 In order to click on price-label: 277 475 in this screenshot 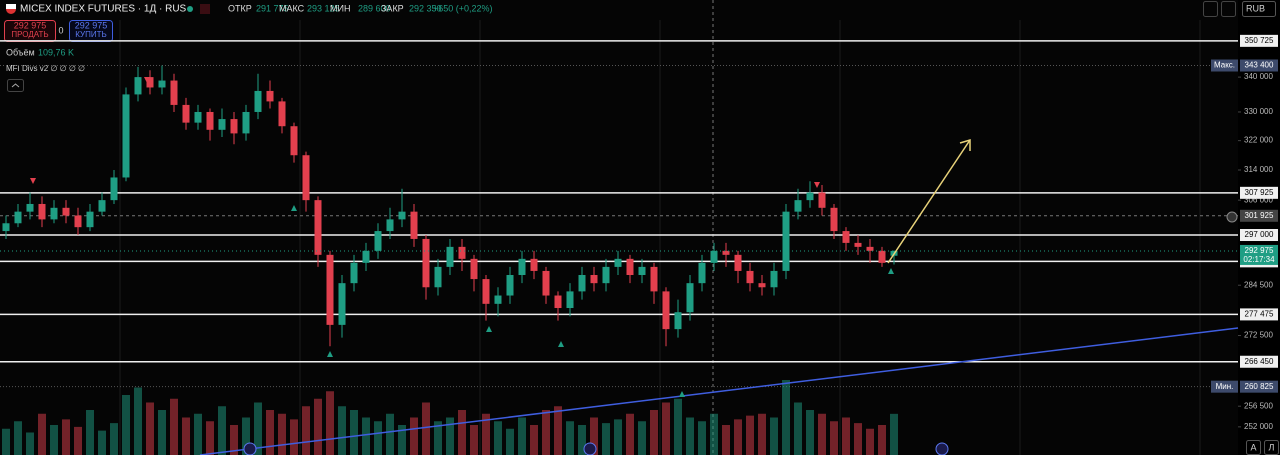, I will do `click(1259, 314)`.